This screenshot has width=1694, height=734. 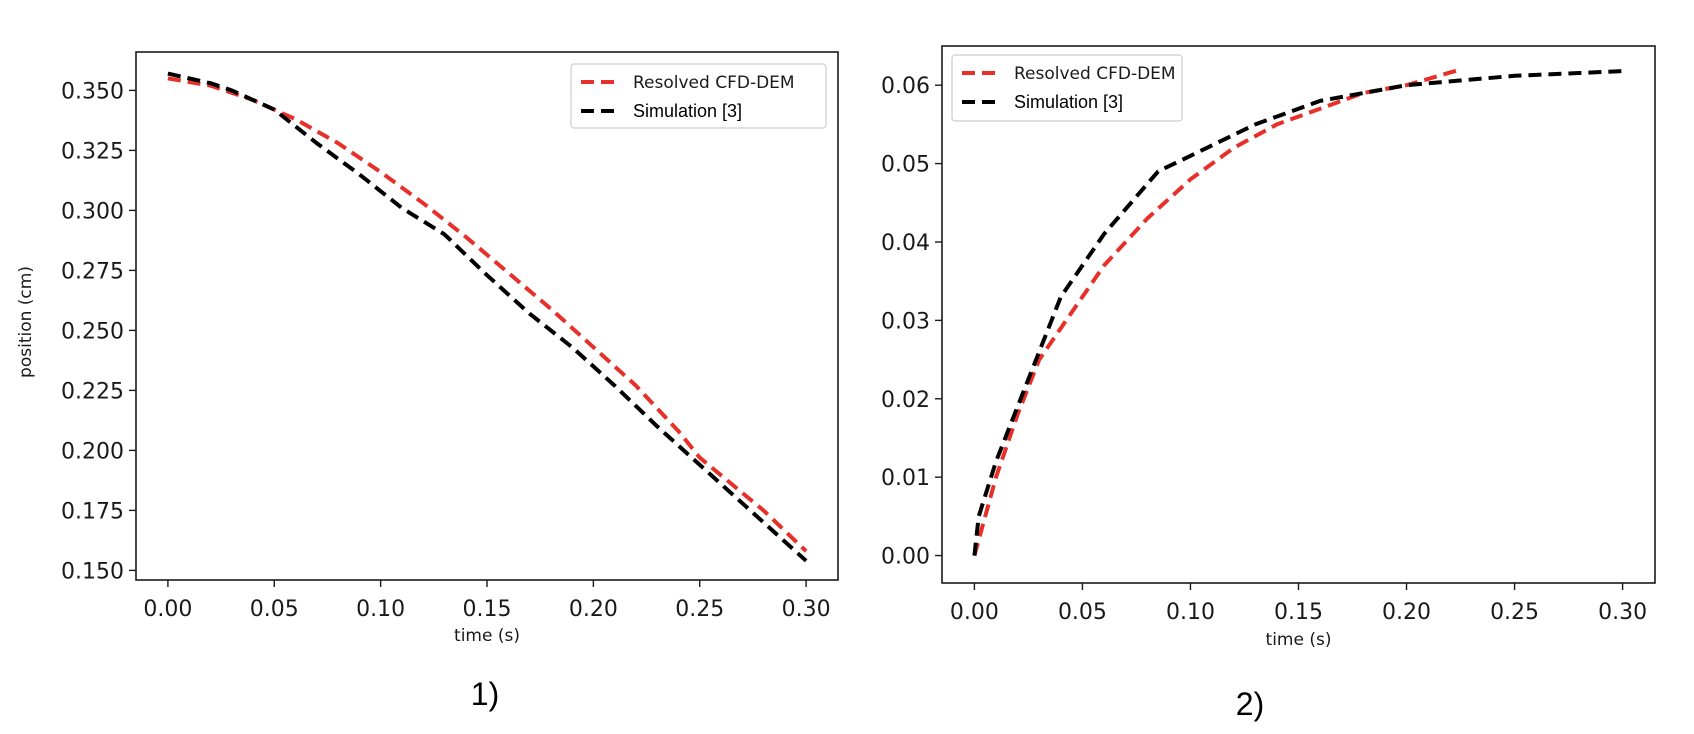 I want to click on y-axis-label: position (cm), so click(x=26, y=322).